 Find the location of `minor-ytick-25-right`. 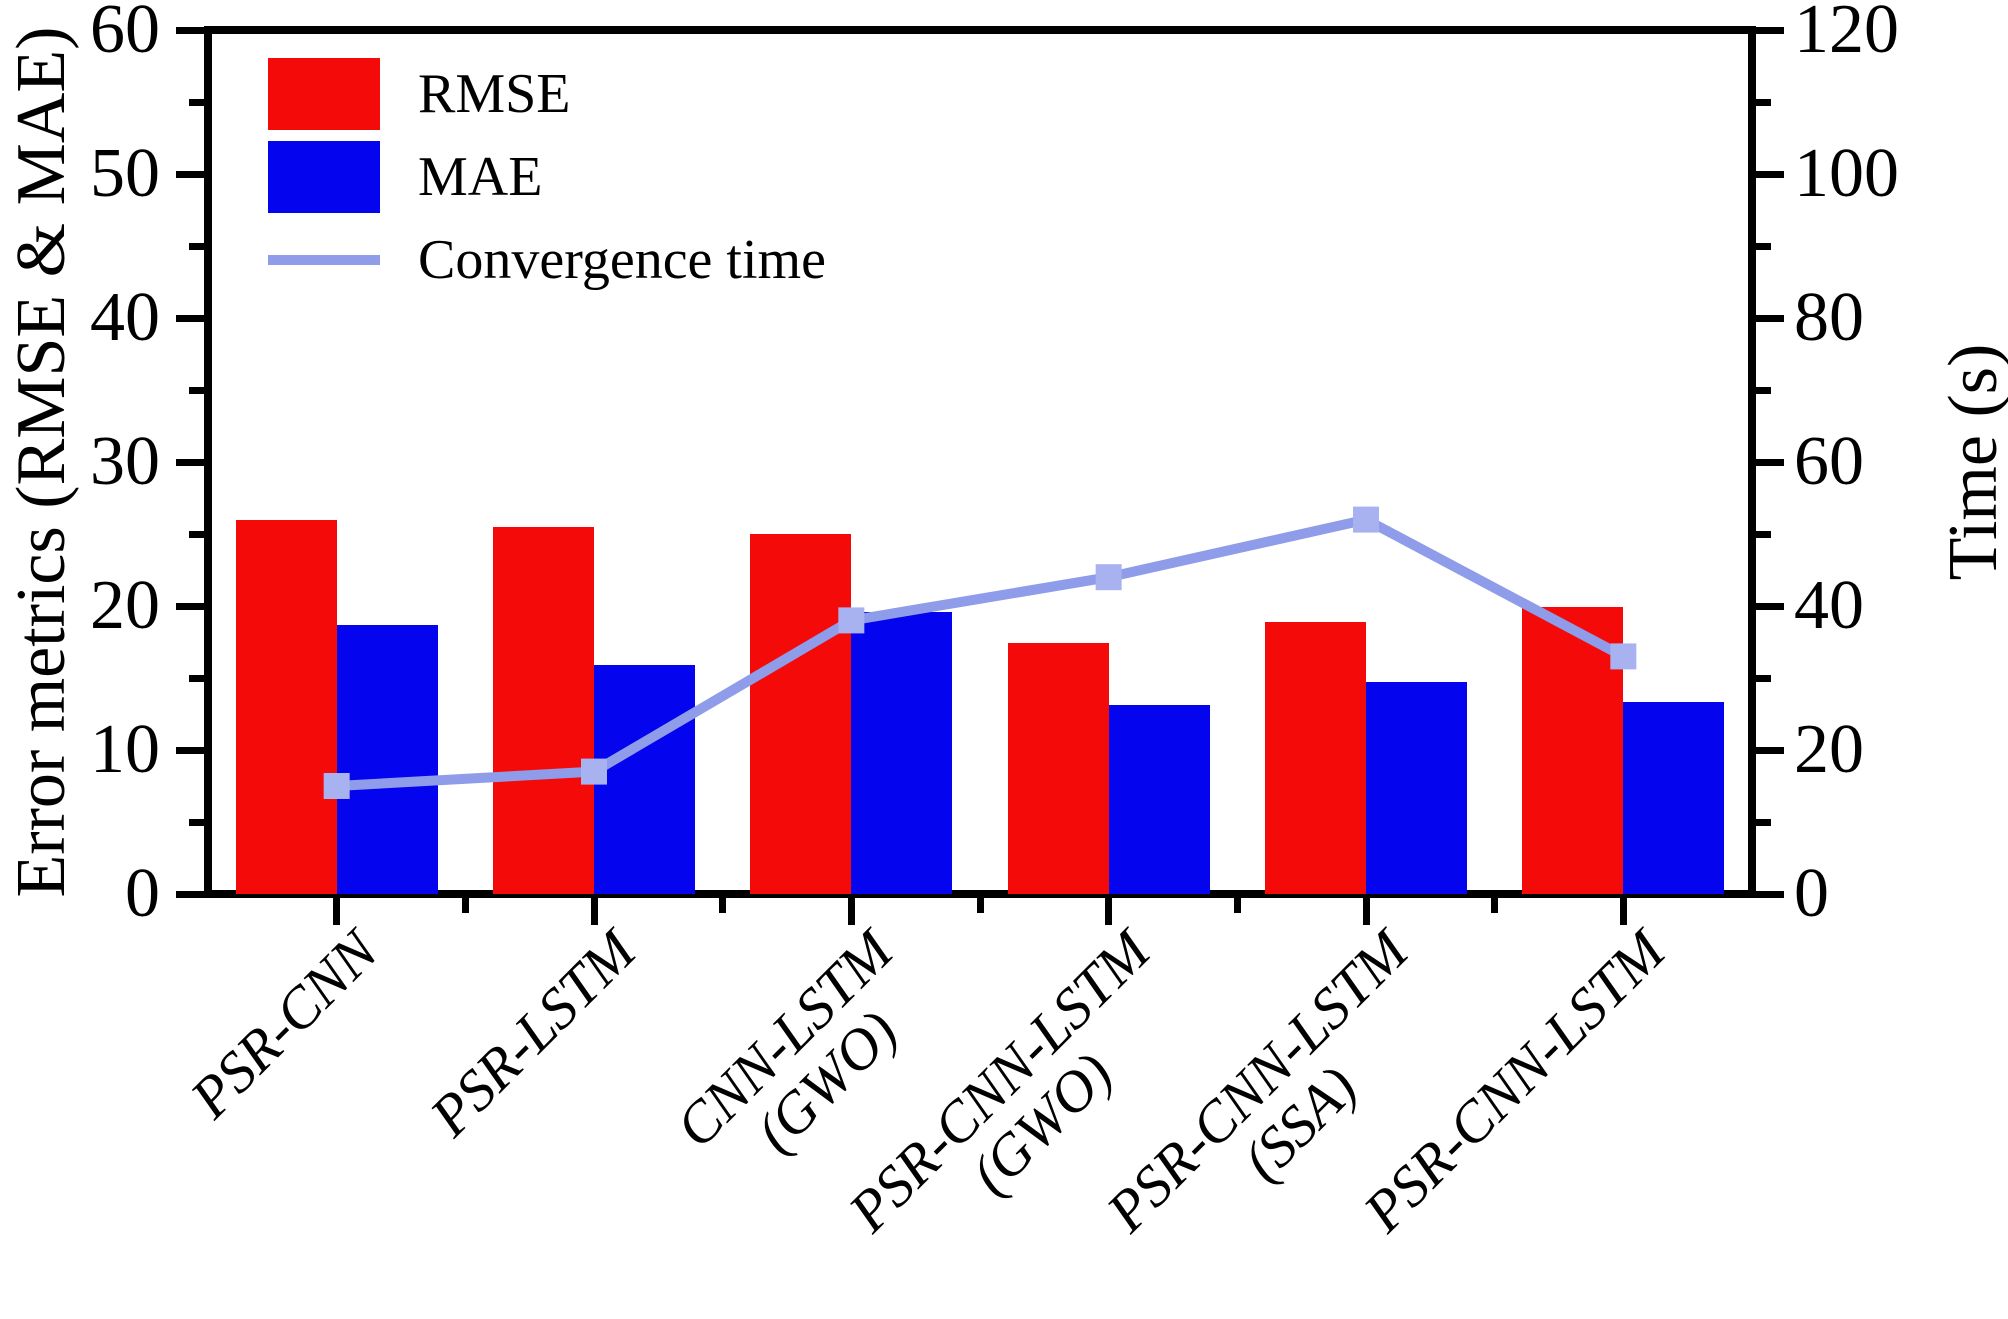

minor-ytick-25-right is located at coordinates (1763, 534).